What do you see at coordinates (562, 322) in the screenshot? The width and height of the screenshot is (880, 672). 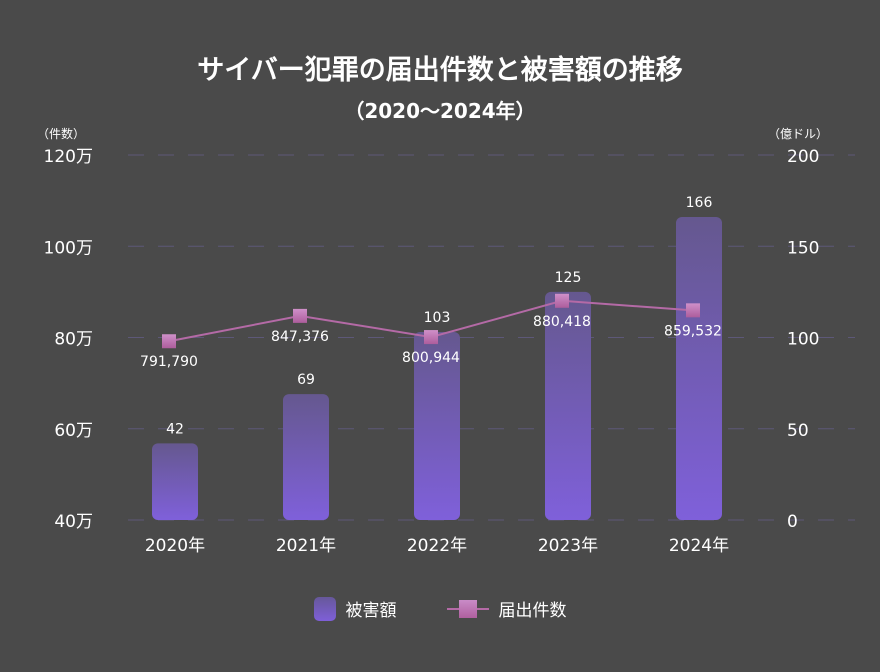 I see `line-data-label: 880,418` at bounding box center [562, 322].